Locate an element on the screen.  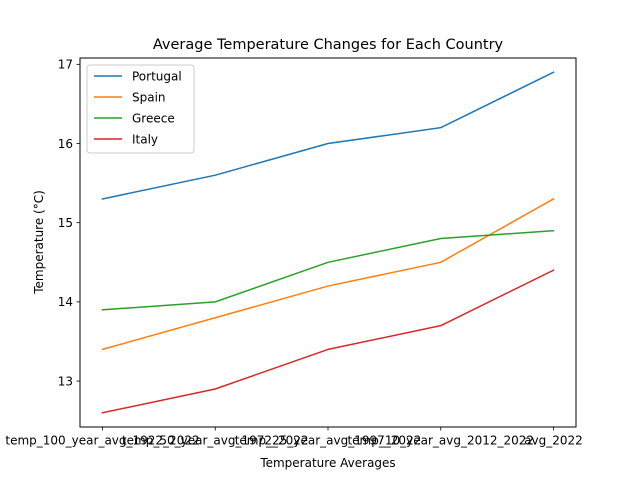
y-tick-label: 15 is located at coordinates (65, 223).